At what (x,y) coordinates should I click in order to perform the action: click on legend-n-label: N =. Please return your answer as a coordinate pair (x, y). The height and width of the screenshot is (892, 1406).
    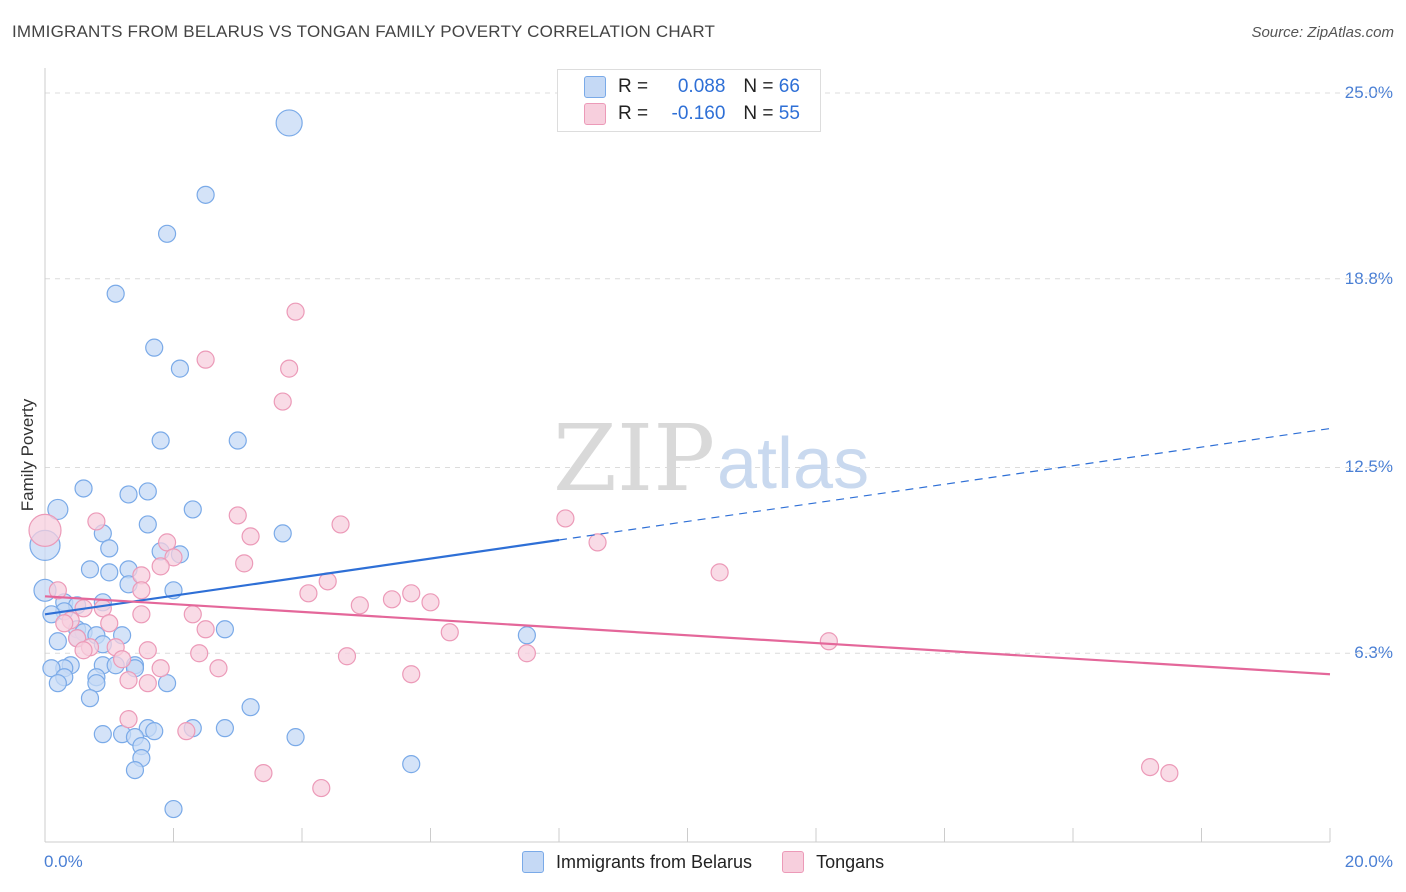
    Looking at the image, I should click on (758, 113).